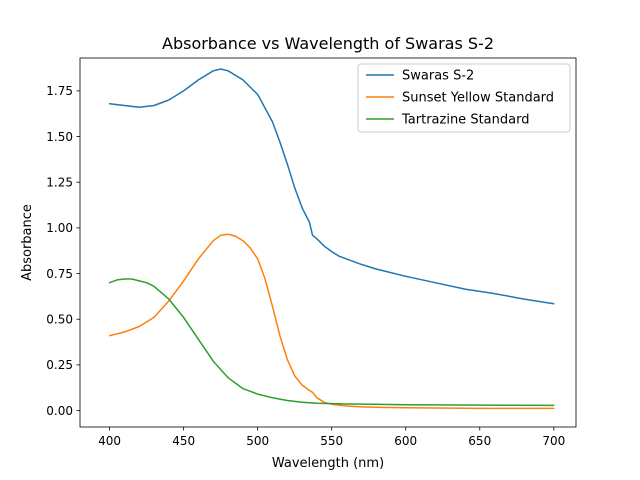 This screenshot has height=480, width=640. Describe the element at coordinates (109, 441) in the screenshot. I see `x-tick-label: 400` at that location.